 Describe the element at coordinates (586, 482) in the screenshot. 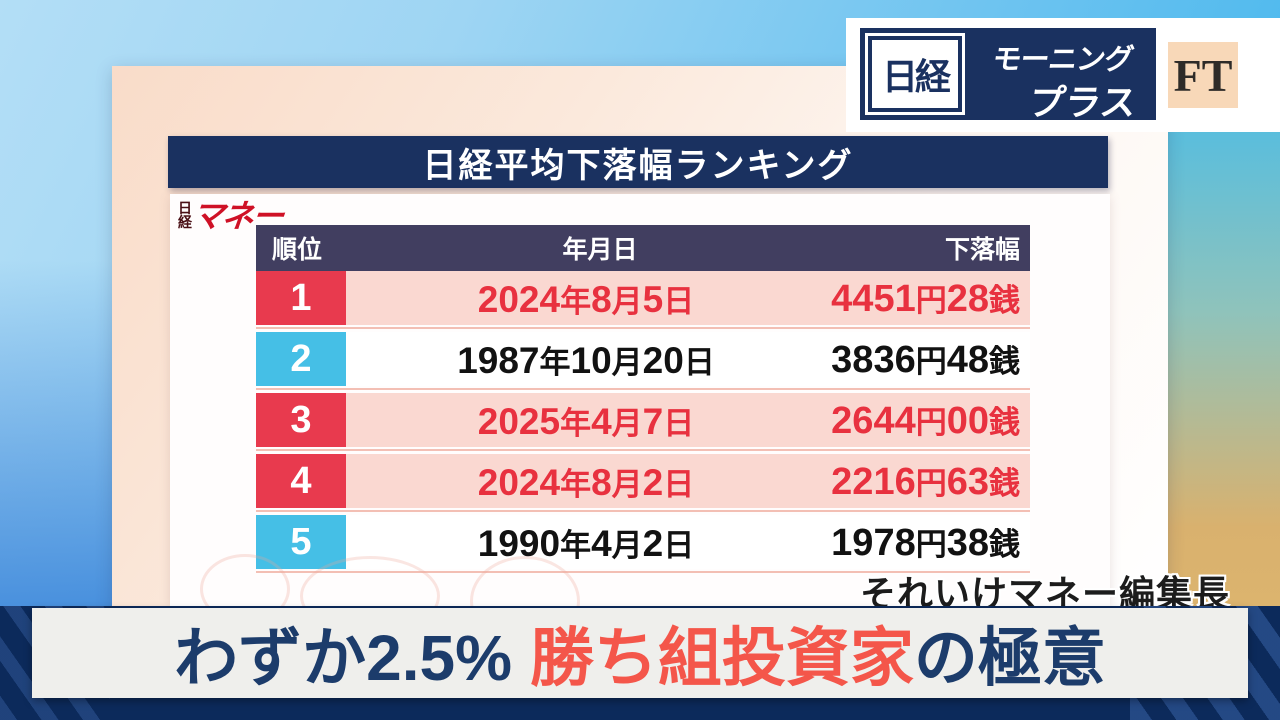

I see `row-date: 2024年8月2日` at that location.